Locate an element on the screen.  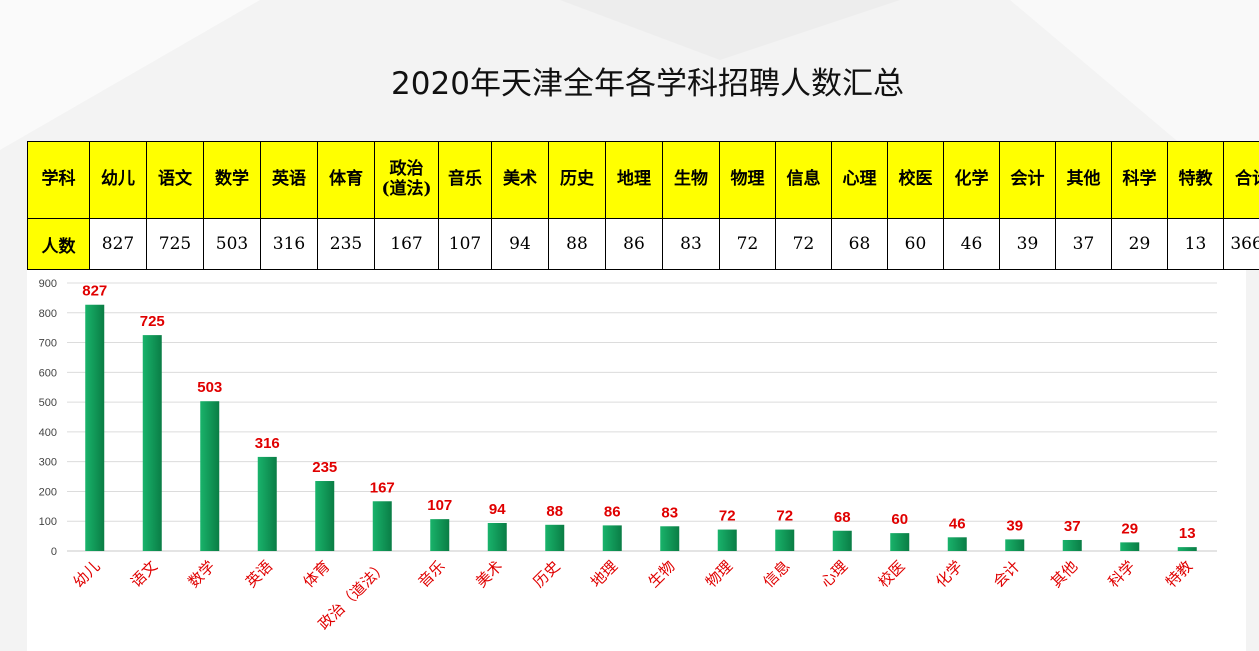
count-cell: 86 is located at coordinates (634, 244).